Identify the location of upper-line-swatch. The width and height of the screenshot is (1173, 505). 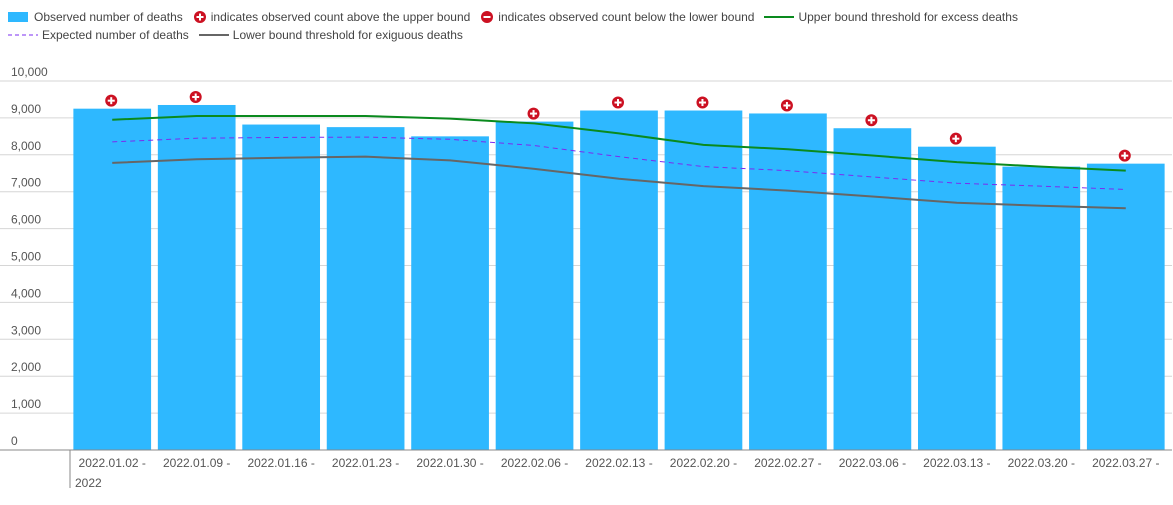
(779, 17).